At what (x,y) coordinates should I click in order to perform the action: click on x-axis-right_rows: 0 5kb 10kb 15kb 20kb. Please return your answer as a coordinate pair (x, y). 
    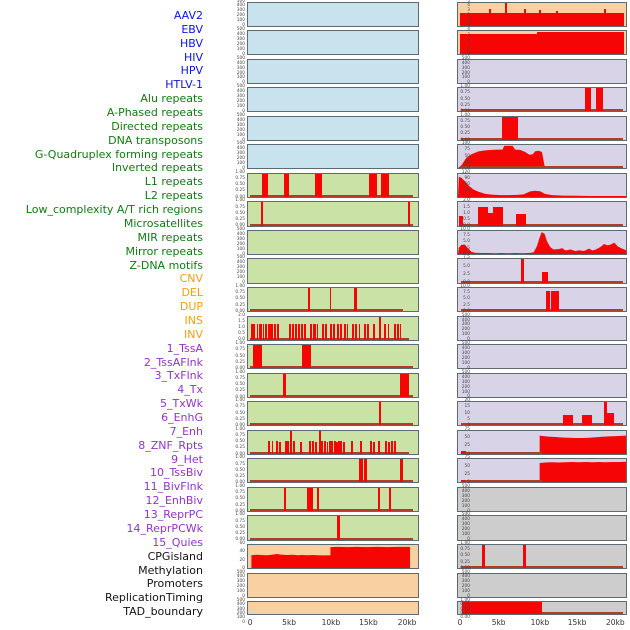
    Looking at the image, I should click on (542, 622).